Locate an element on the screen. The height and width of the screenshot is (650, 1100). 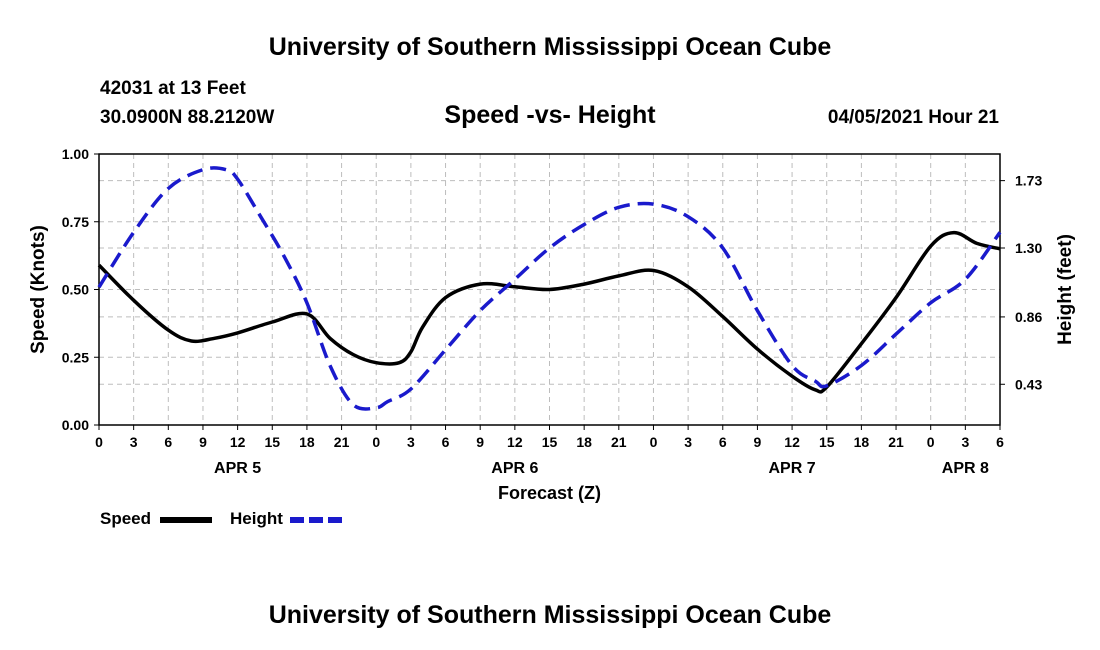
day-label: APR 5 is located at coordinates (237, 468).